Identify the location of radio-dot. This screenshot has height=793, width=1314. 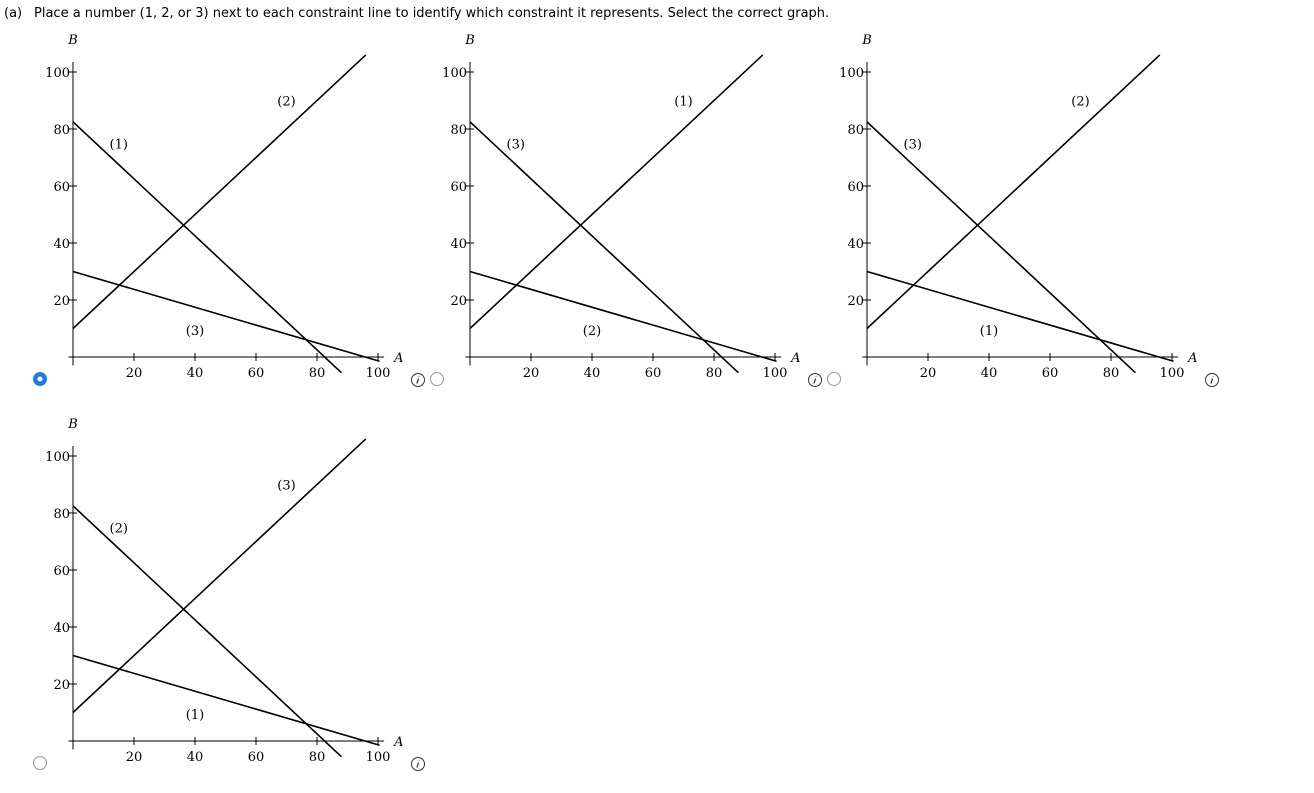
(40, 379).